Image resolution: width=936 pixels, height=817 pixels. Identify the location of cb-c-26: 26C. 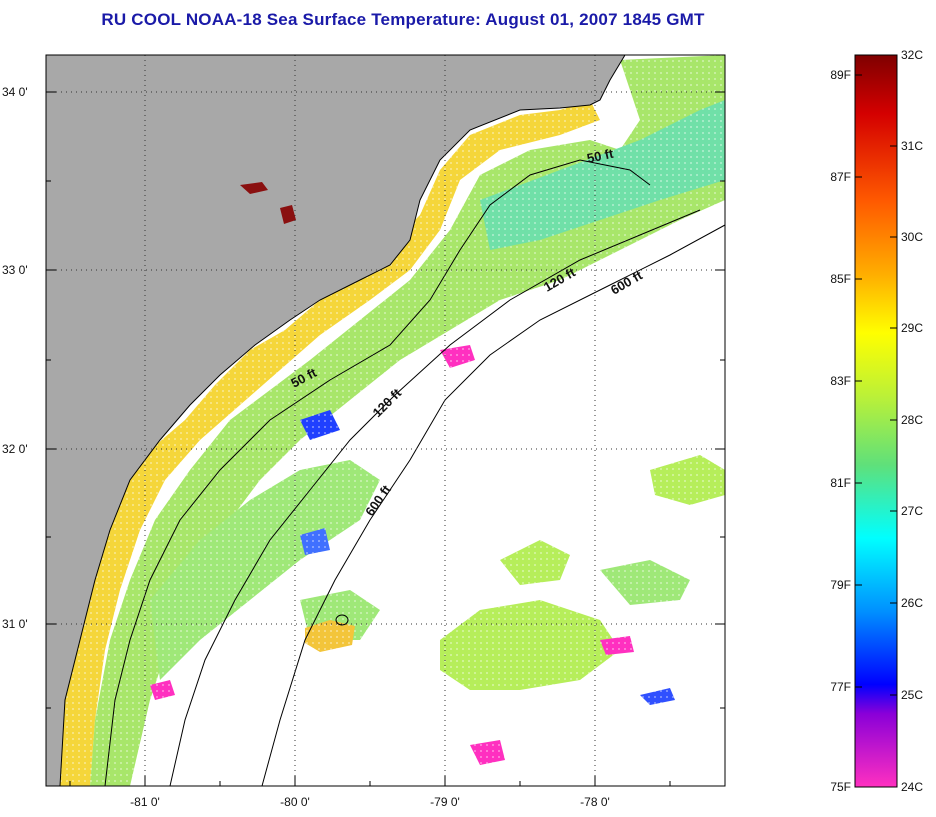
(912, 603).